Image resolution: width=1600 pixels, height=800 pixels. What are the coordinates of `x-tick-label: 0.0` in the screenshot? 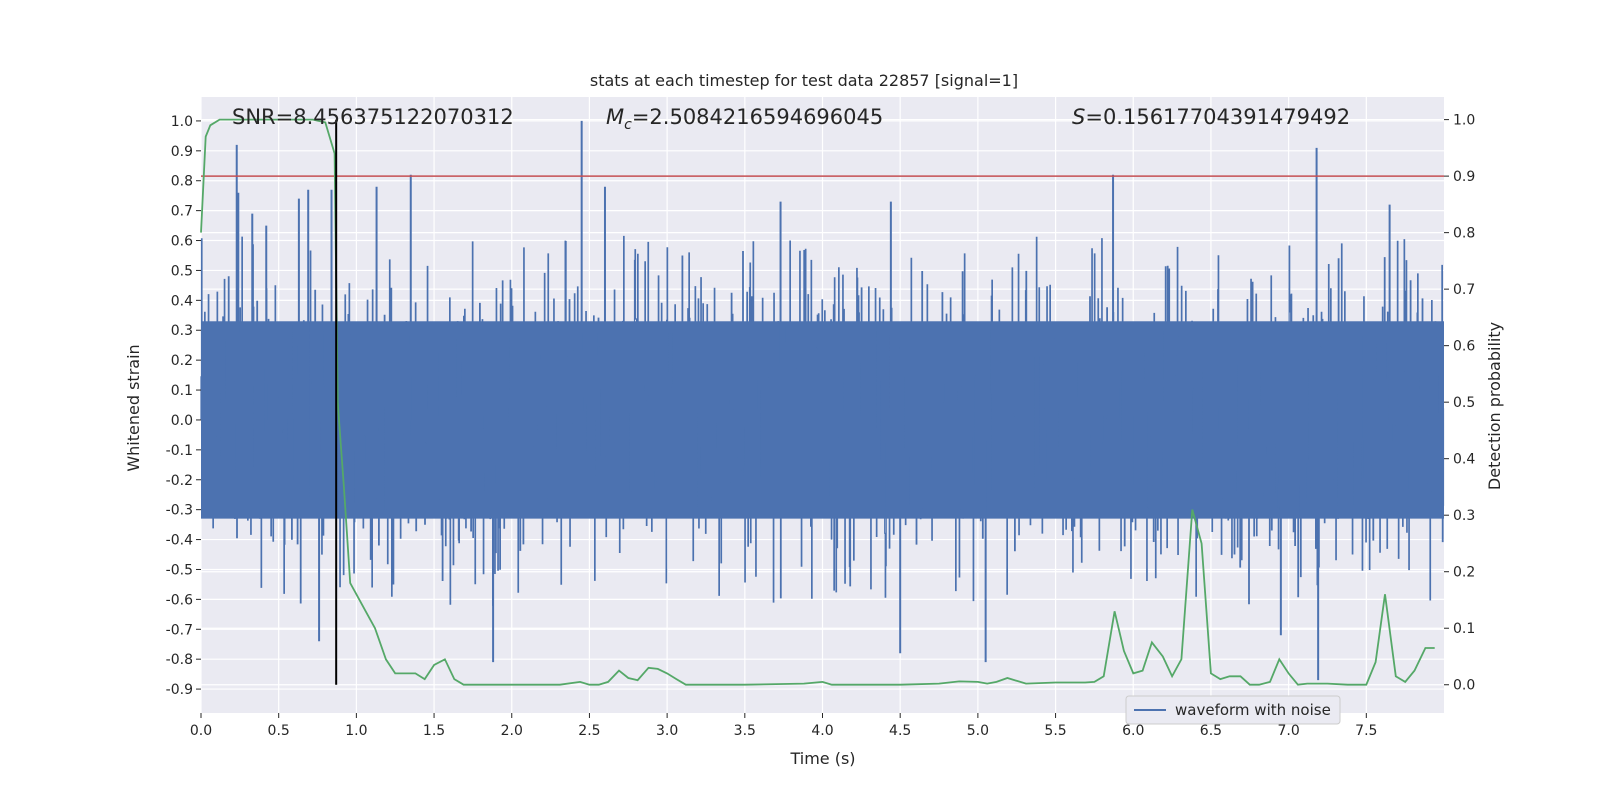 It's located at (201, 731).